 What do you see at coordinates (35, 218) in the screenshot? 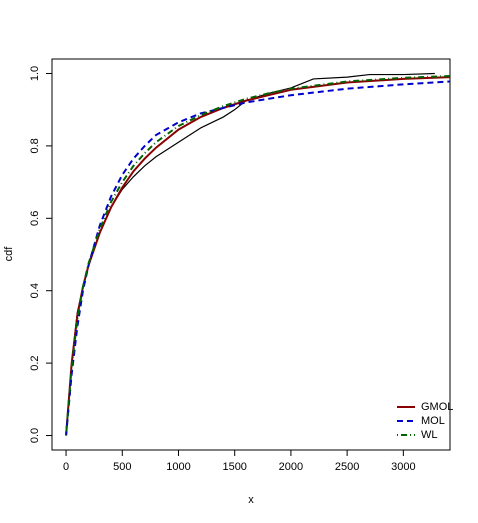
I see `y-tick-label: 0.6` at bounding box center [35, 218].